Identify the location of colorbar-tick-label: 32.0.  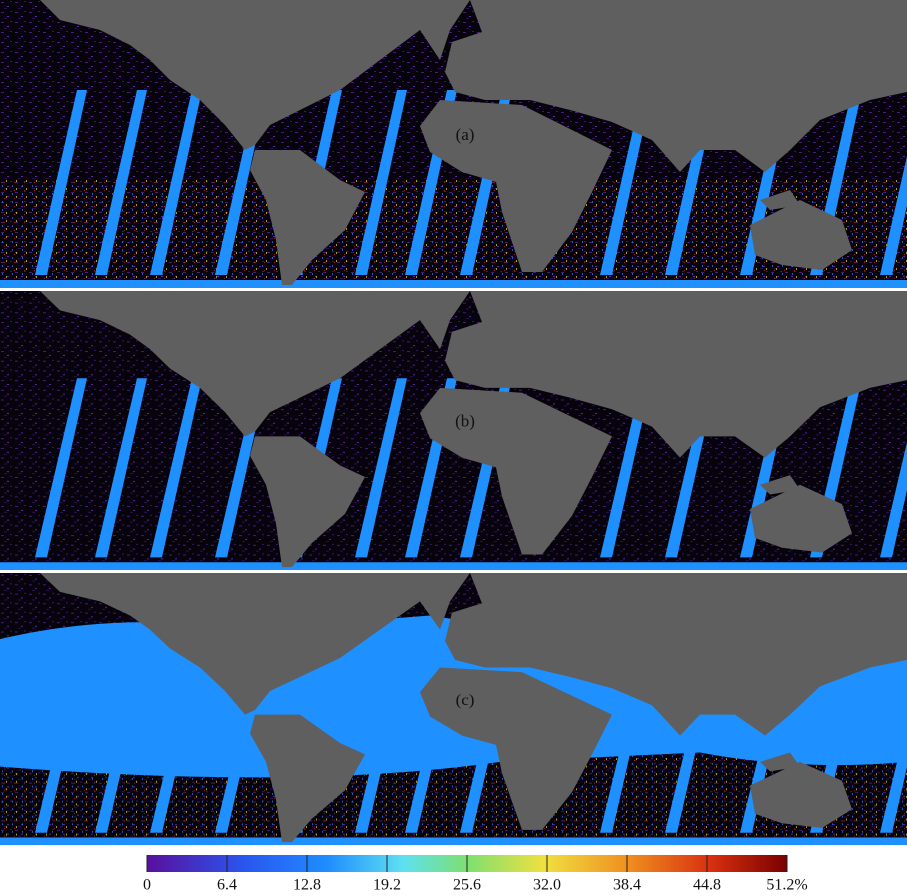
(547, 885).